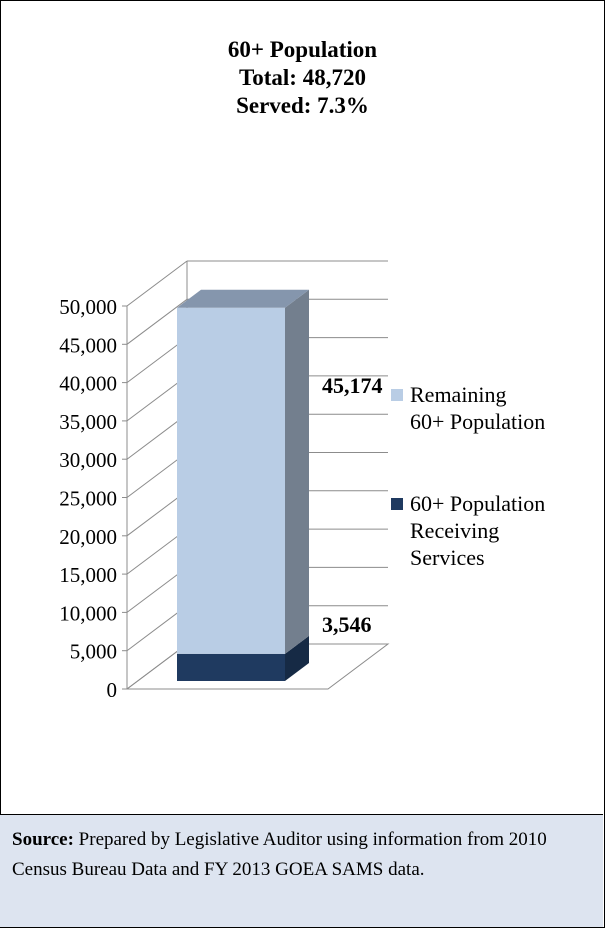 This screenshot has height=928, width=605. I want to click on y-tick-label: 40,000, so click(88, 384).